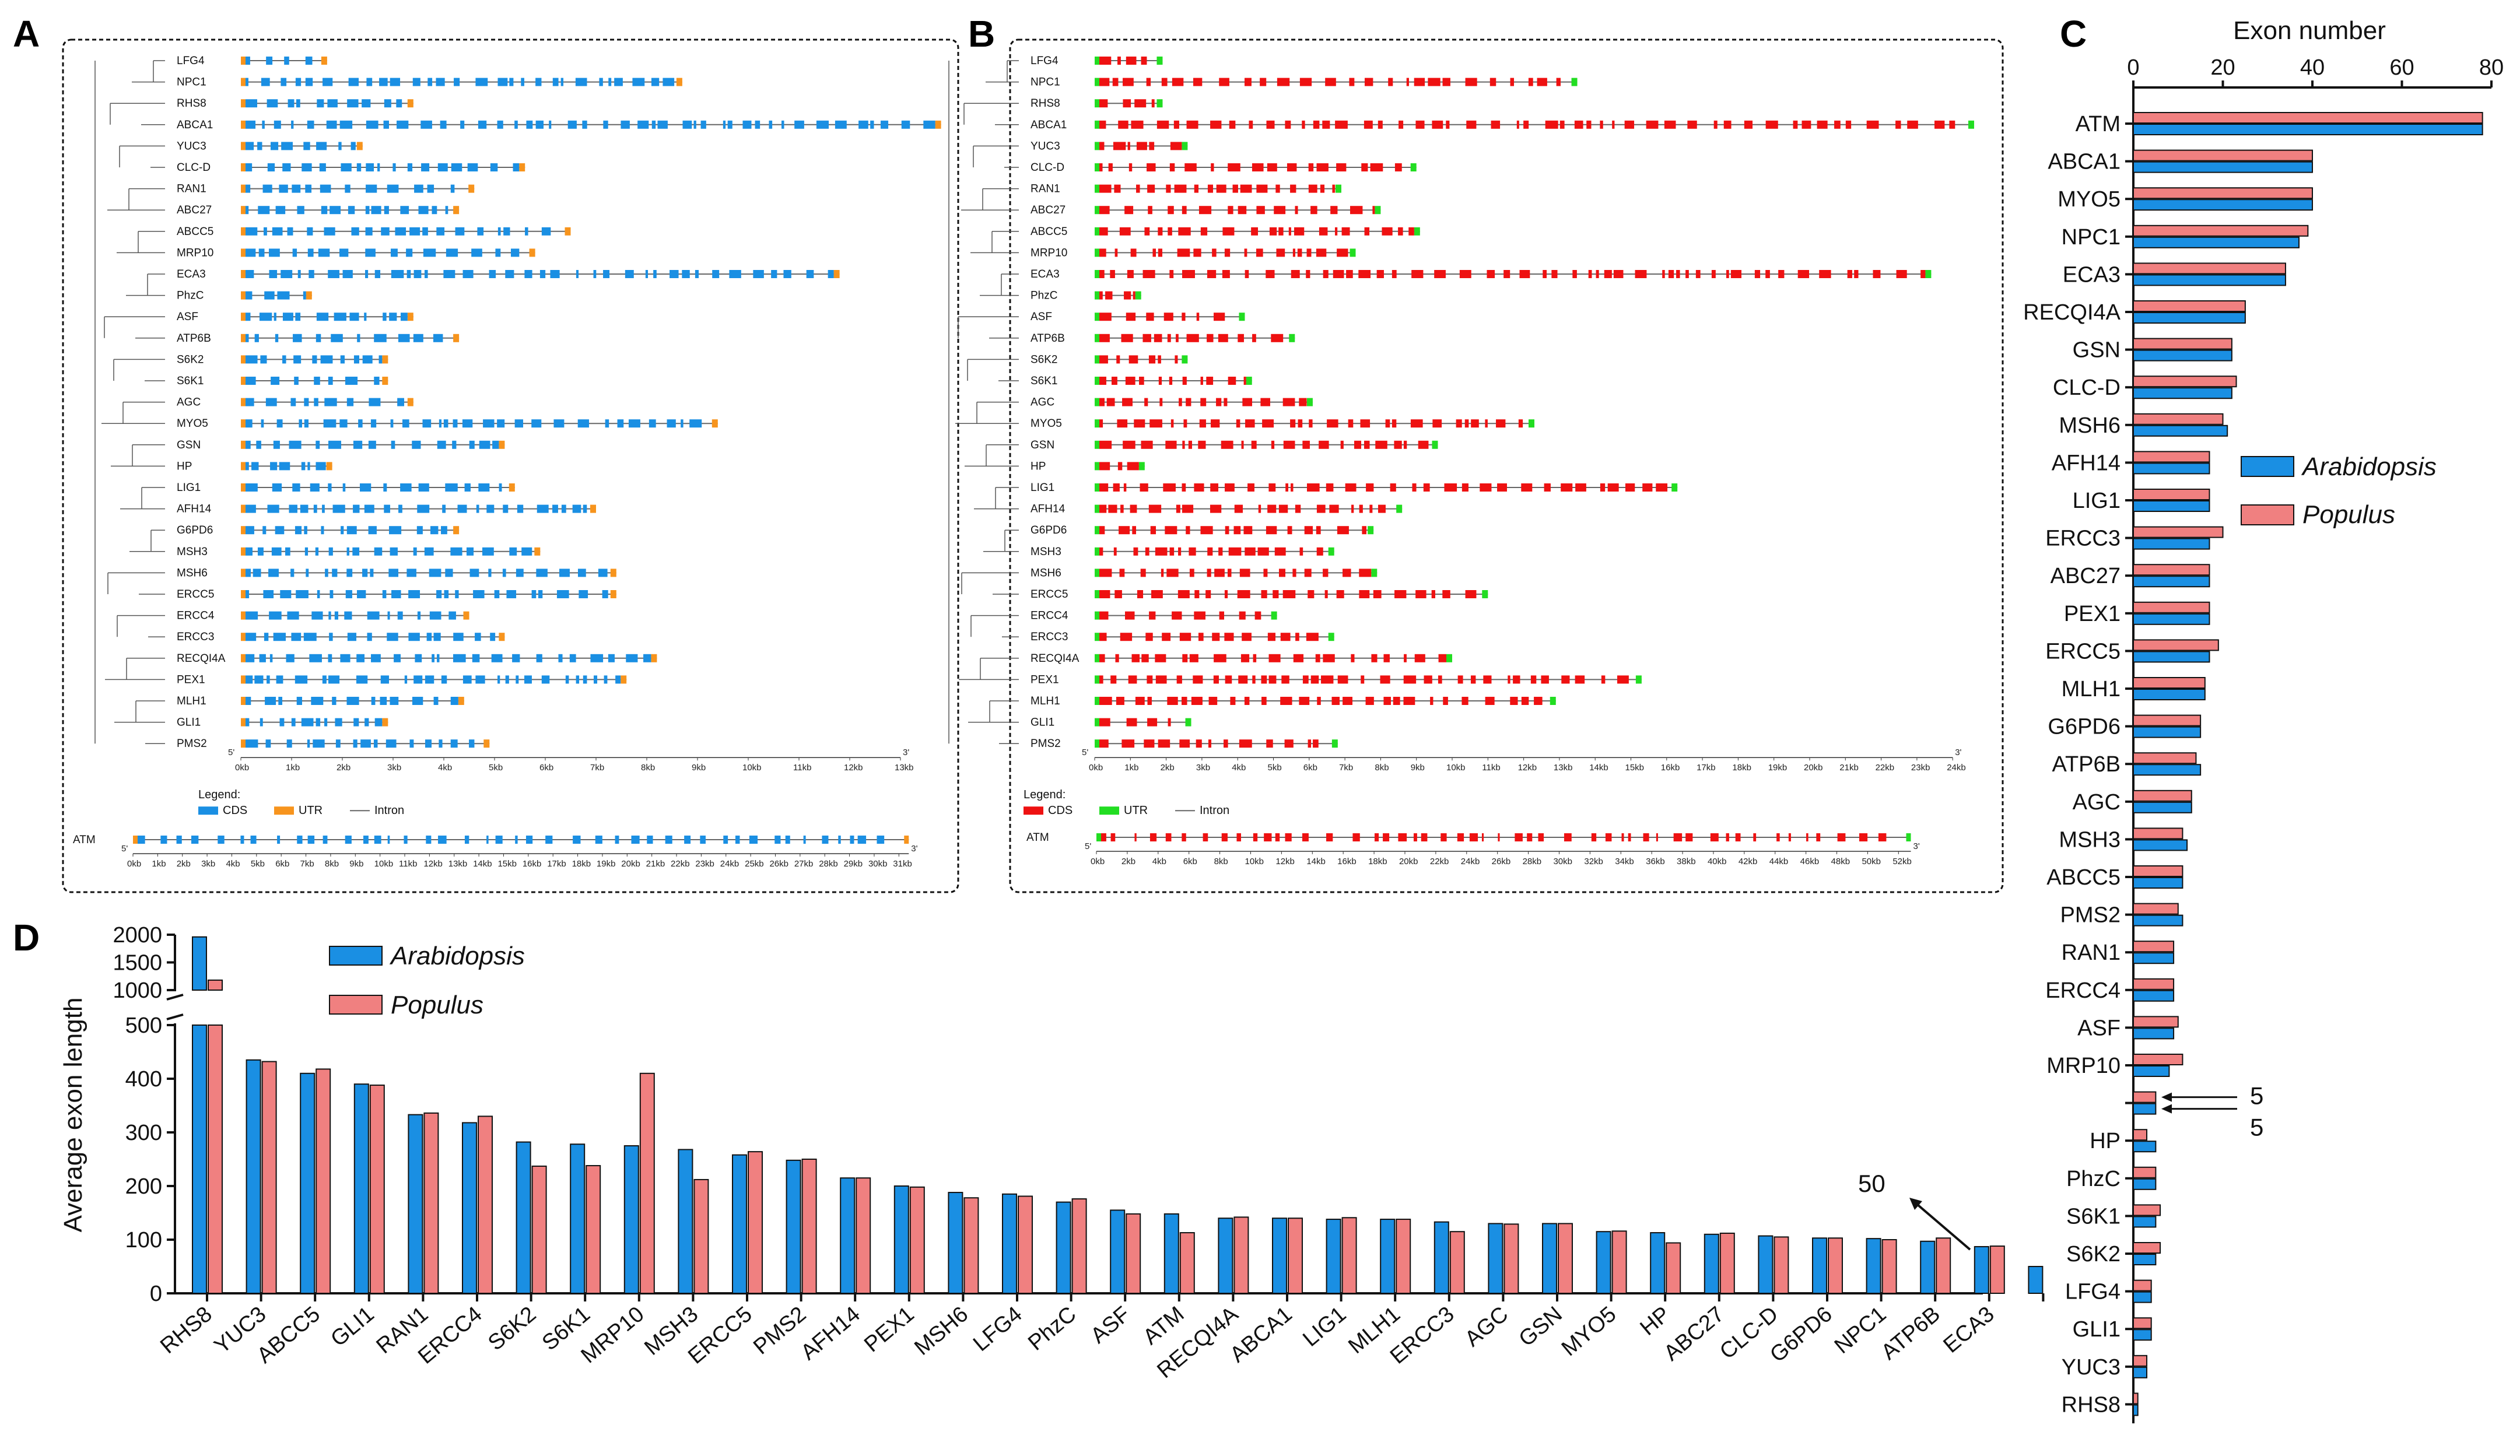 The width and height of the screenshot is (2520, 1456). What do you see at coordinates (2083, 990) in the screenshot?
I see `category-label: ERCC4` at bounding box center [2083, 990].